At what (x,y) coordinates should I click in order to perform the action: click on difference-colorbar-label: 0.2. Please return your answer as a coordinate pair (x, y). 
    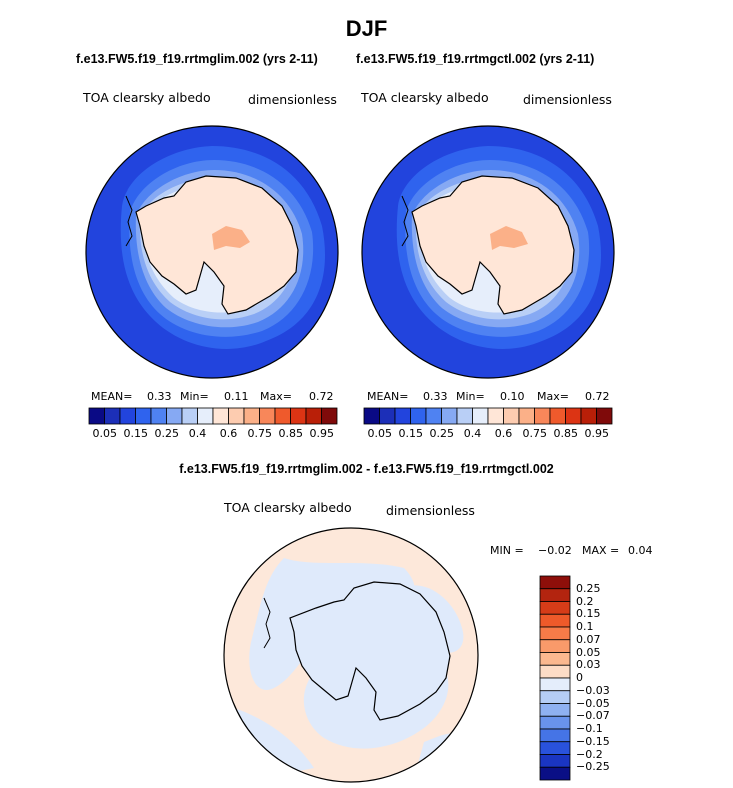
    Looking at the image, I should click on (585, 601).